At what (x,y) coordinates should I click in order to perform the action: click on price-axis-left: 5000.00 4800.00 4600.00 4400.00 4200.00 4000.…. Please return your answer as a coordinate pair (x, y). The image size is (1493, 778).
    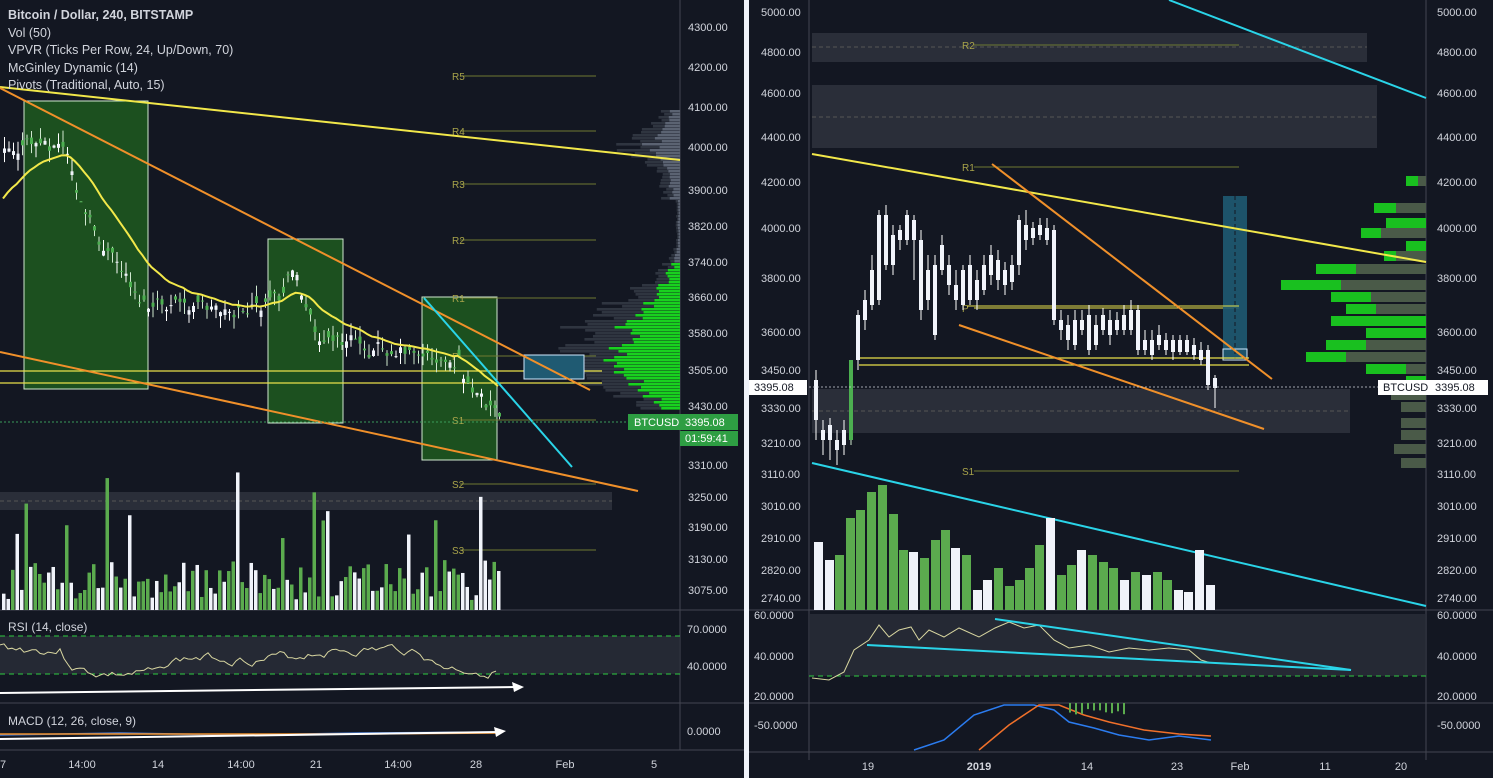
    Looking at the image, I should click on (781, 306).